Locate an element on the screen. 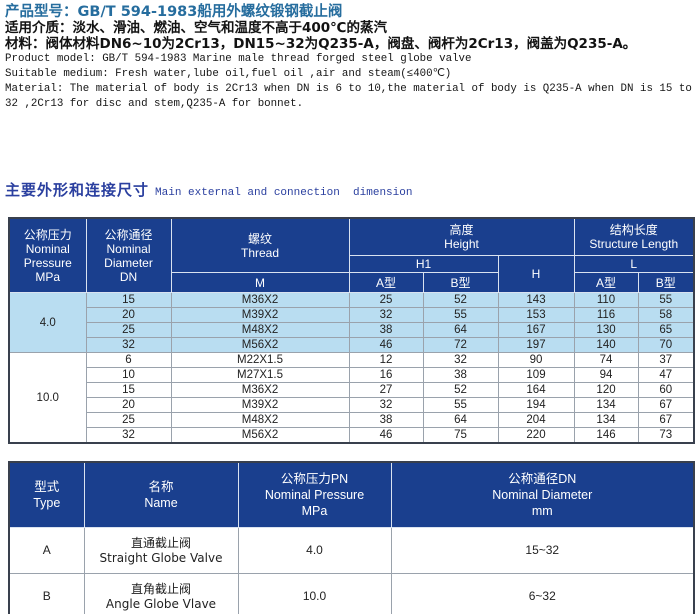 Image resolution: width=700 pixels, height=614 pixels. cell-type: A is located at coordinates (46, 550).